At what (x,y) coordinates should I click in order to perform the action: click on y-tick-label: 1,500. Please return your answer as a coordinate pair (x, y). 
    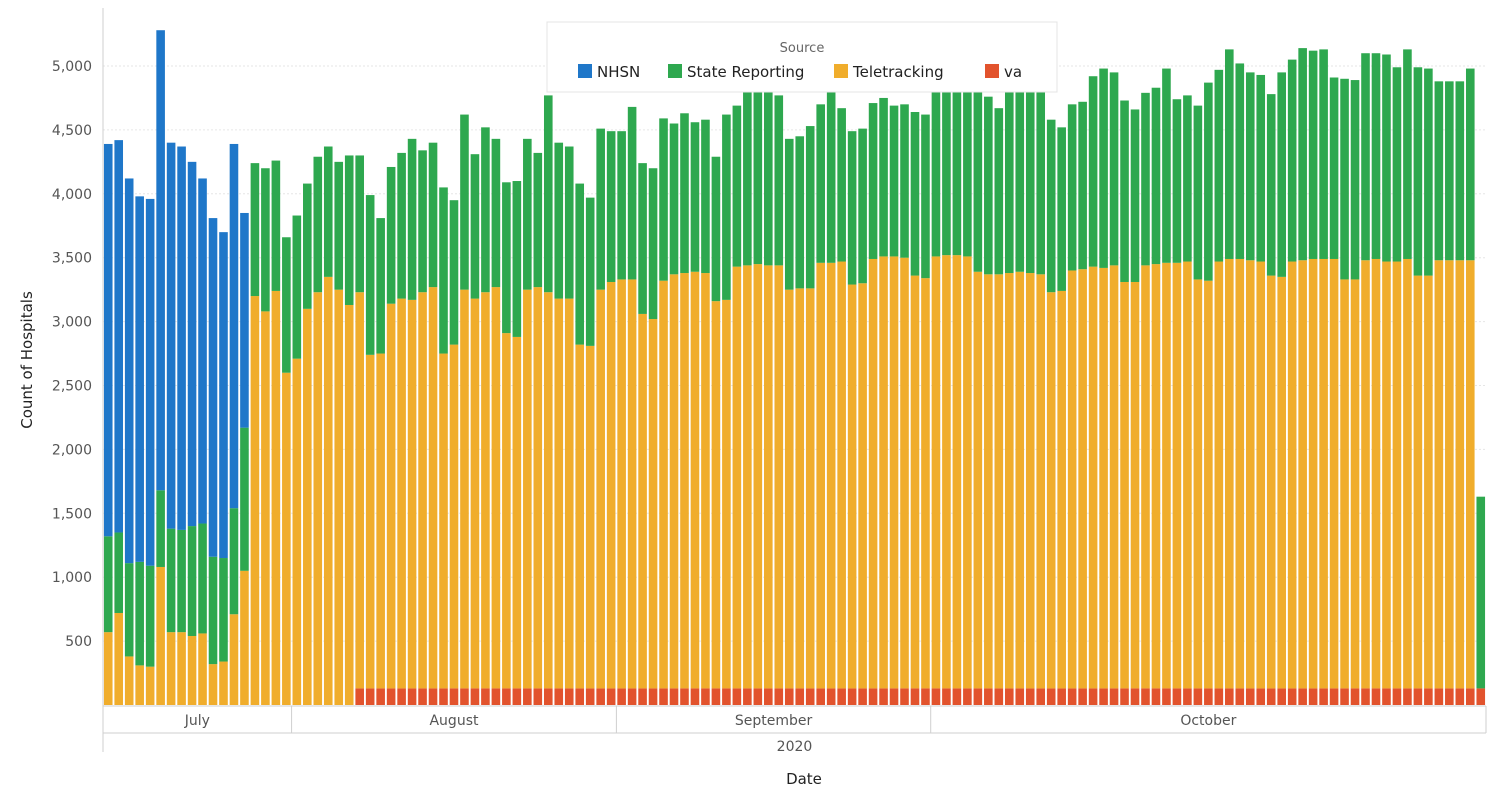
    Looking at the image, I should click on (72, 514).